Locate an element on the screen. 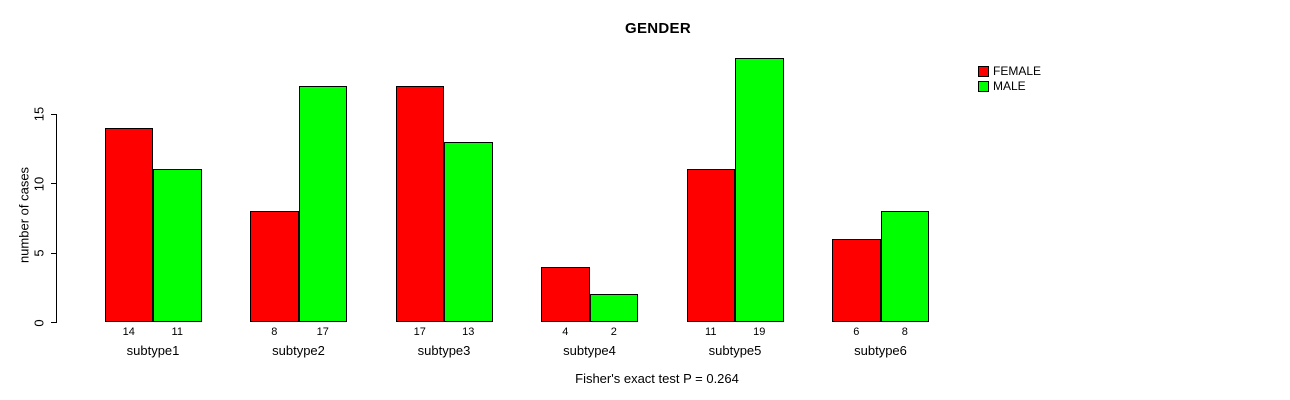 The width and height of the screenshot is (1290, 400). bar-value-label: 4 is located at coordinates (565, 332).